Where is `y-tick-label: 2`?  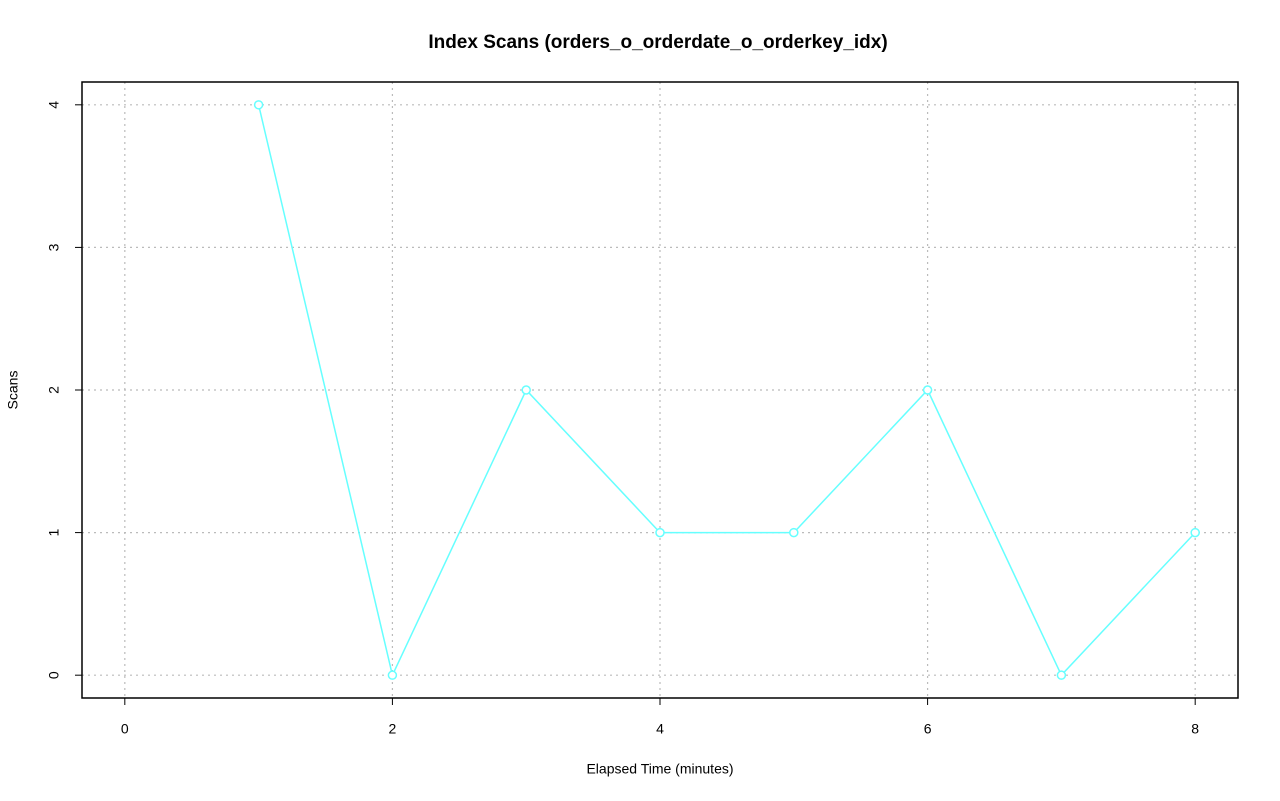
y-tick-label: 2 is located at coordinates (54, 390).